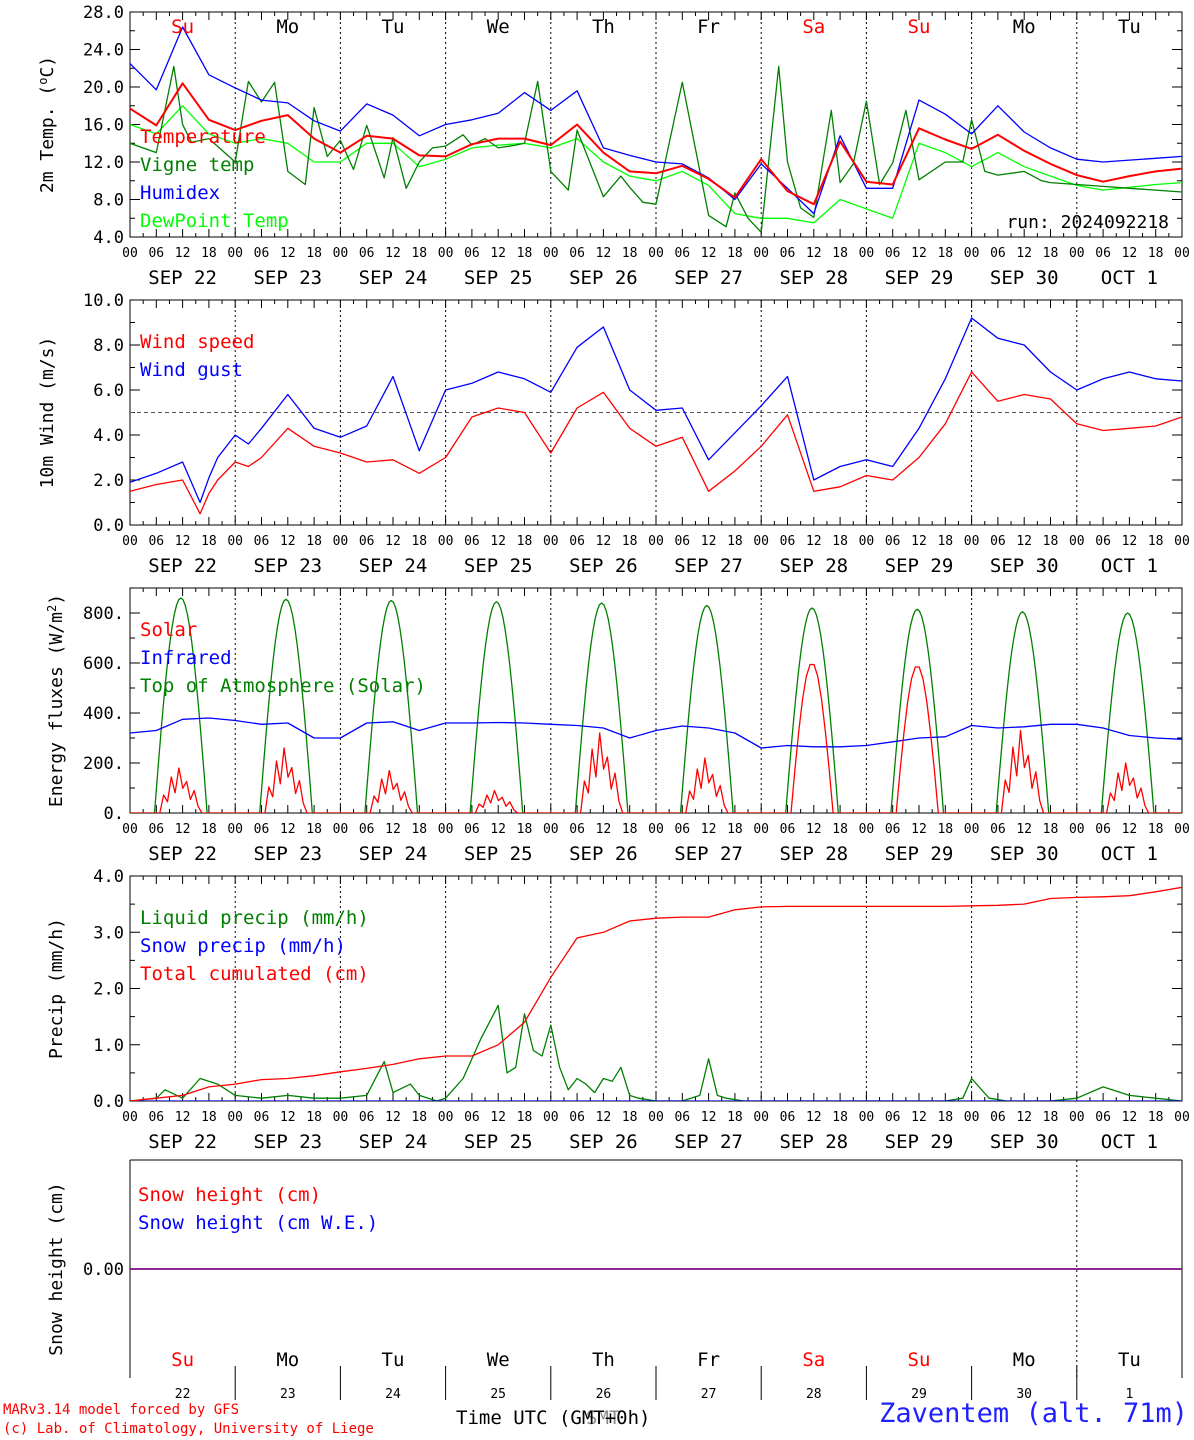 This screenshot has width=1194, height=1440. What do you see at coordinates (108, 1046) in the screenshot?
I see `y-tick-label: 1.0` at bounding box center [108, 1046].